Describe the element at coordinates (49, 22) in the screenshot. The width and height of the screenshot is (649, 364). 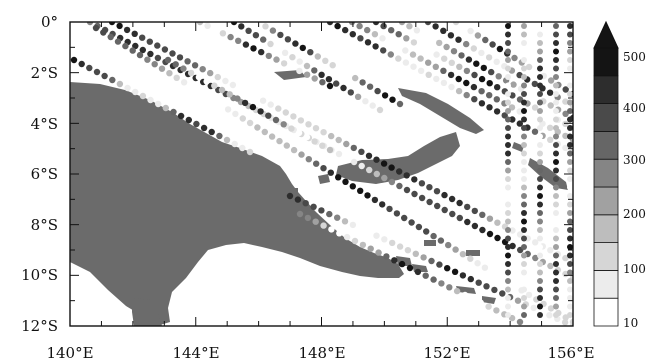
I see `y-tick-label-0: 0°` at that location.